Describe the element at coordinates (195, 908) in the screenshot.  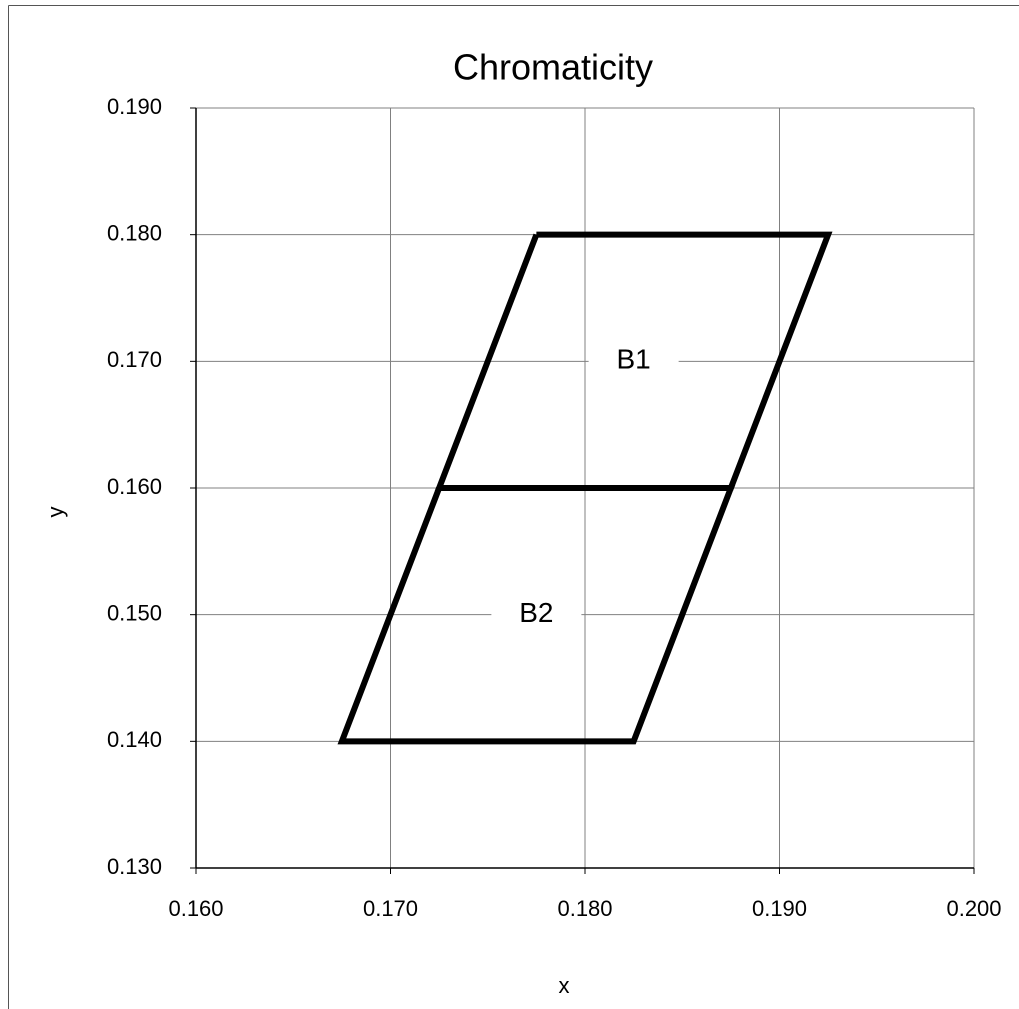
I see `x-tick-label: 0.160` at that location.